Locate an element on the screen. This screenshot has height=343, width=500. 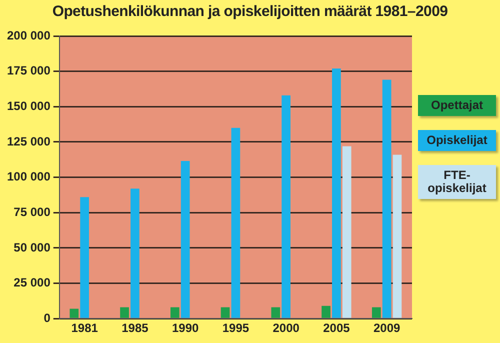
y-tick-label: 25 000 is located at coordinates (32, 283).